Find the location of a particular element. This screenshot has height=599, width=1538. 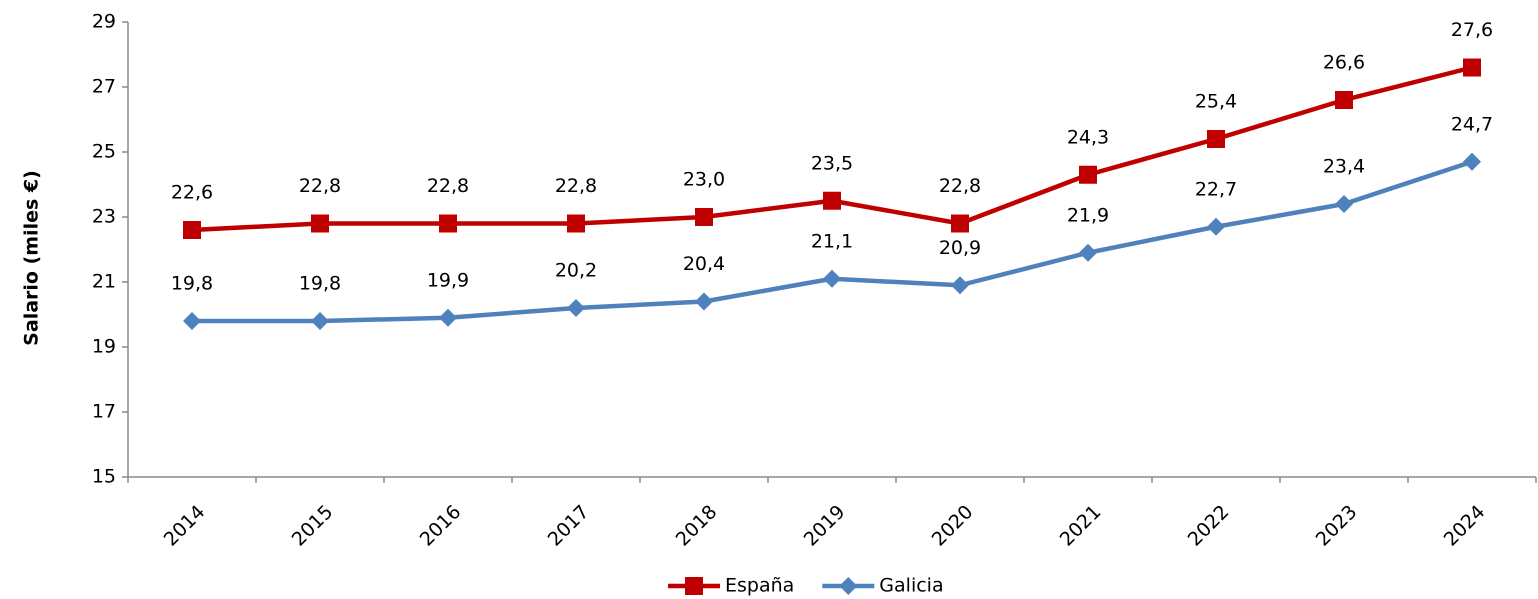

x-tick-label: 2020 is located at coordinates (953, 526).